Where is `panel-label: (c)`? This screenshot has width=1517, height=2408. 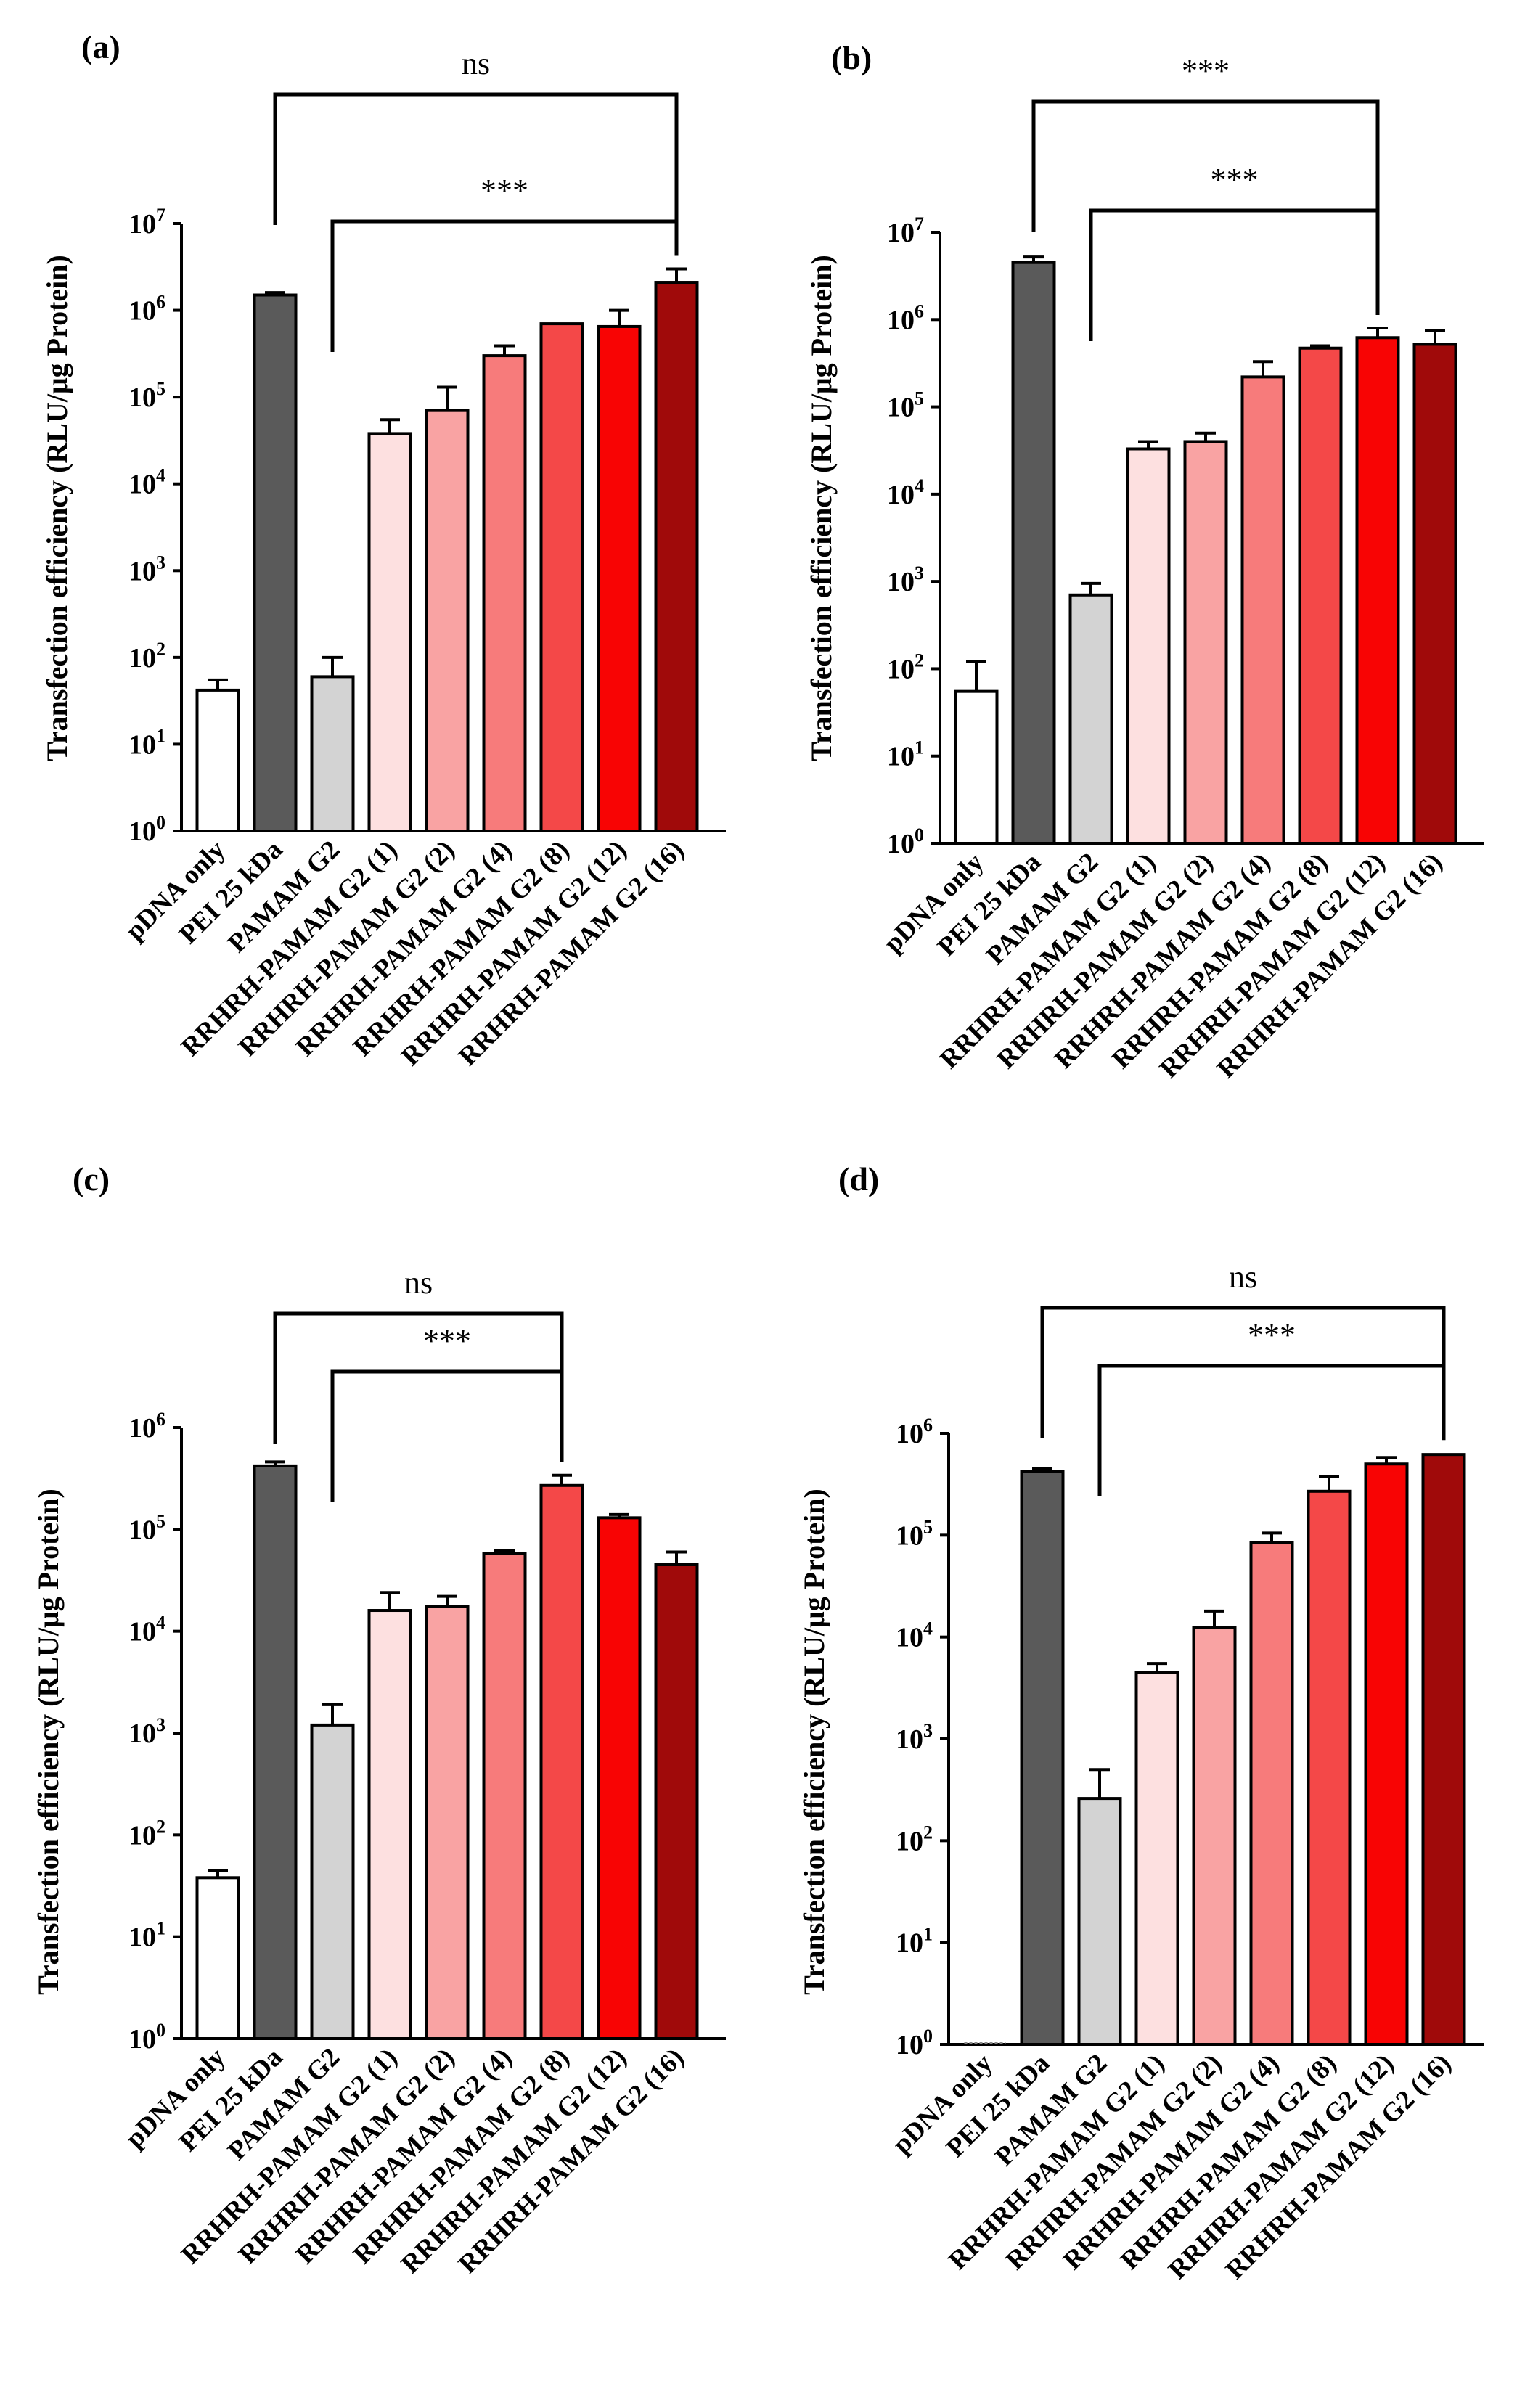 panel-label: (c) is located at coordinates (92, 1179).